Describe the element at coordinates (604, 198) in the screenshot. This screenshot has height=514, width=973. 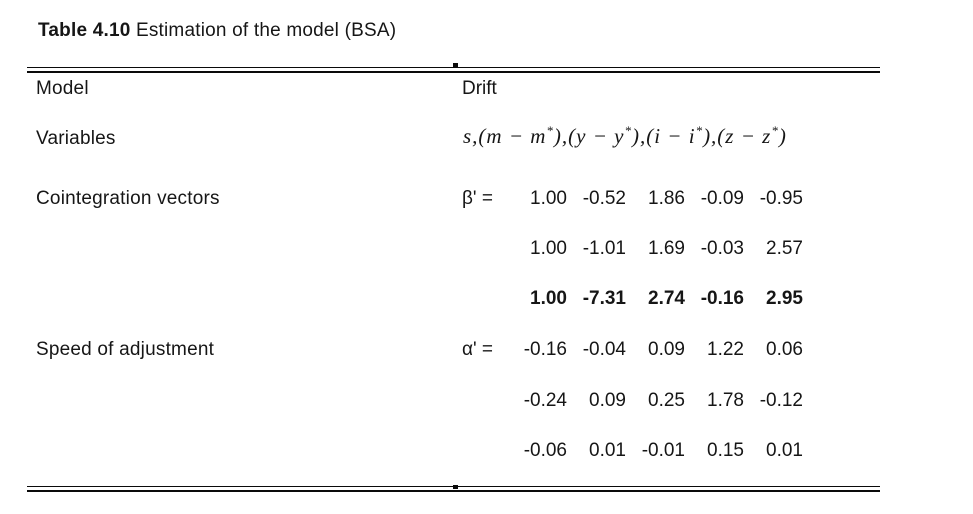
I see `value-cell: -0.52` at that location.